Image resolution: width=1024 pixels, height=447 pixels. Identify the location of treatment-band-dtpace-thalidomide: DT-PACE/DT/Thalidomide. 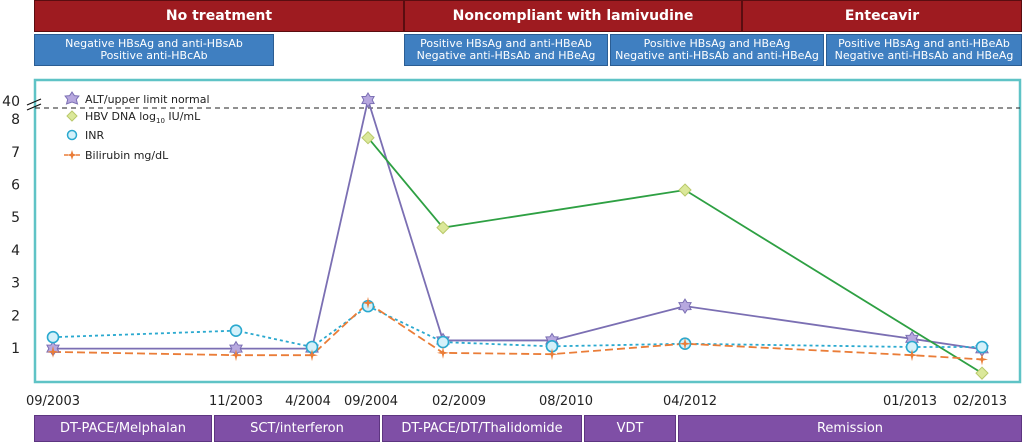
(482, 428).